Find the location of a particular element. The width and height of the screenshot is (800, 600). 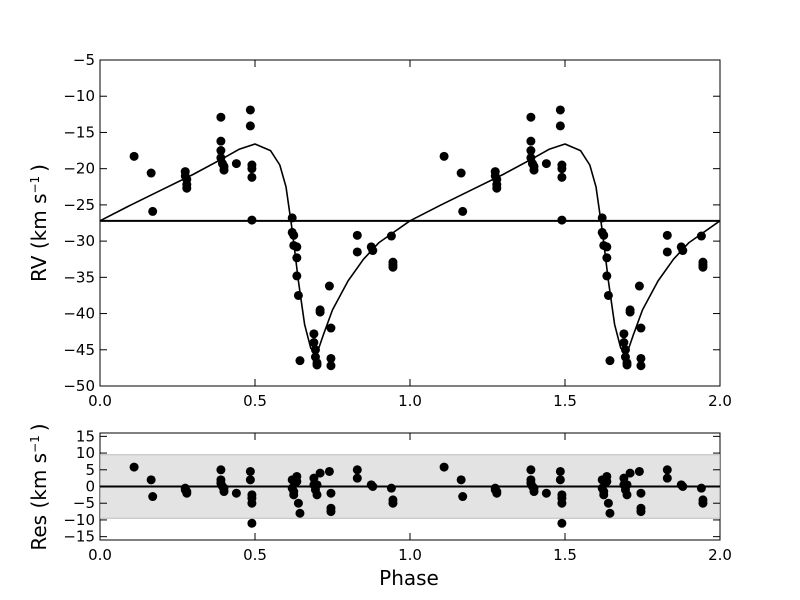

rv-y-axis-label-main: RV (km s is located at coordinates (39, 238).